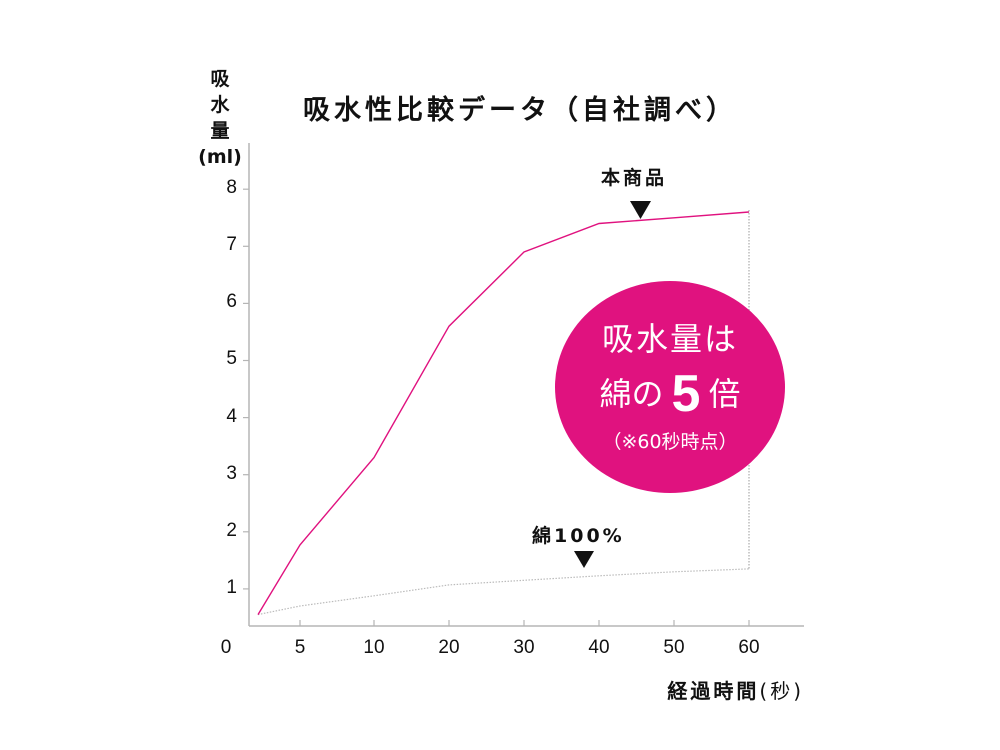 Image resolution: width=1000 pixels, height=750 pixels. What do you see at coordinates (231, 358) in the screenshot?
I see `y-tick-label: 5` at bounding box center [231, 358].